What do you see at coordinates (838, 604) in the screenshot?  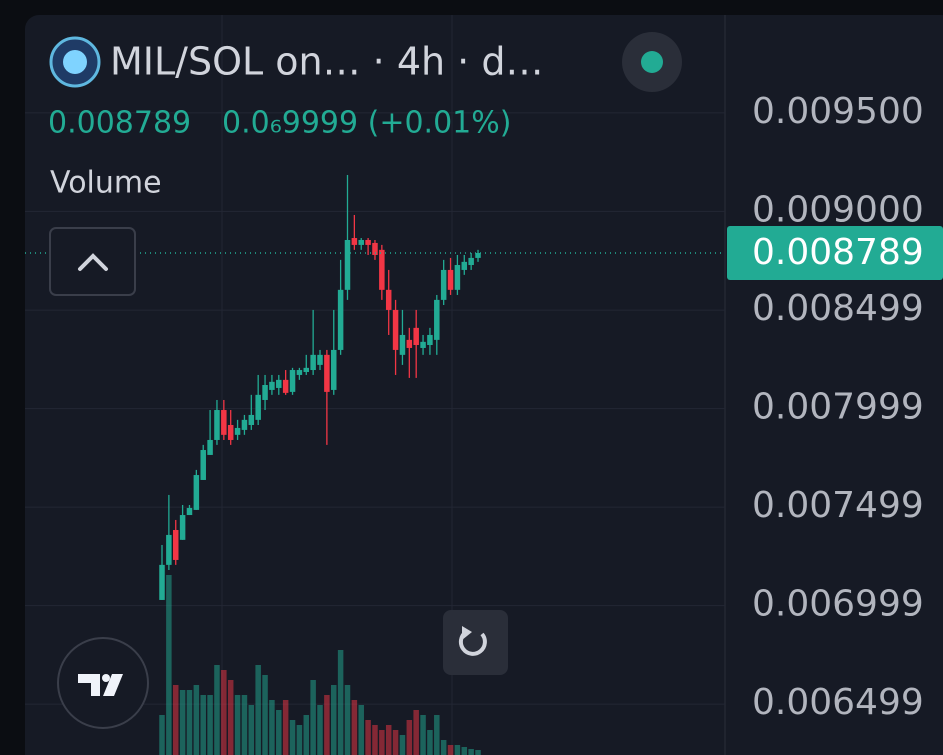 I see `y-tick-label: 0.006999` at bounding box center [838, 604].